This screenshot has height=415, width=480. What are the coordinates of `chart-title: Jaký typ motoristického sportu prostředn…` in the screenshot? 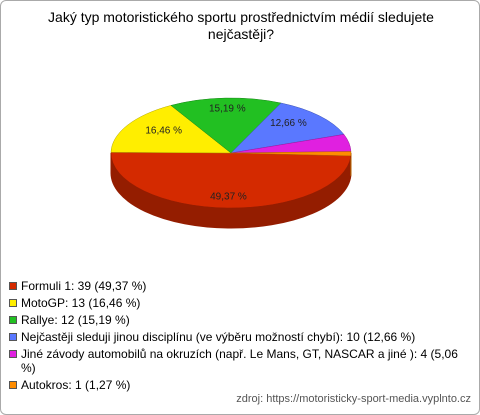 It's located at (241, 25).